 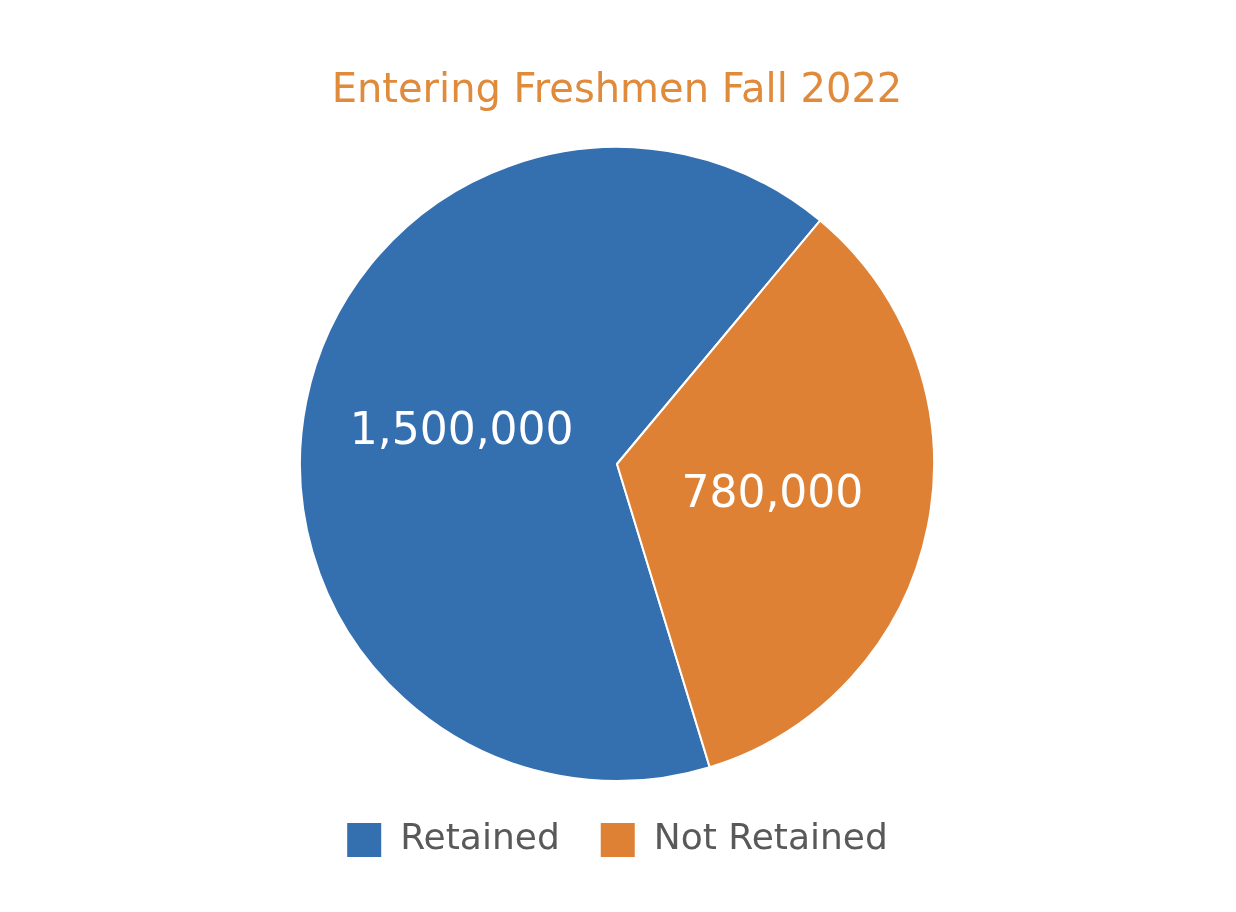 What do you see at coordinates (617, 88) in the screenshot?
I see `chart-title: Entering Freshmen Fall 2022` at bounding box center [617, 88].